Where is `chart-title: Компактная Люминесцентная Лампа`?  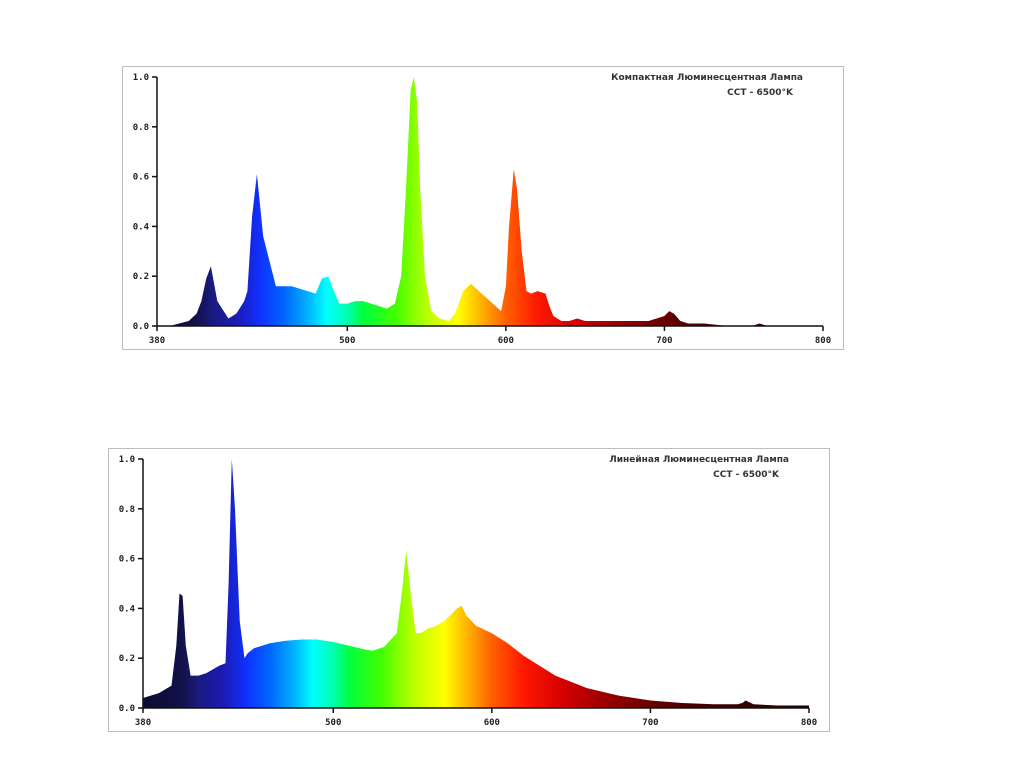 chart-title: Компактная Люминесцентная Лампа is located at coordinates (707, 78).